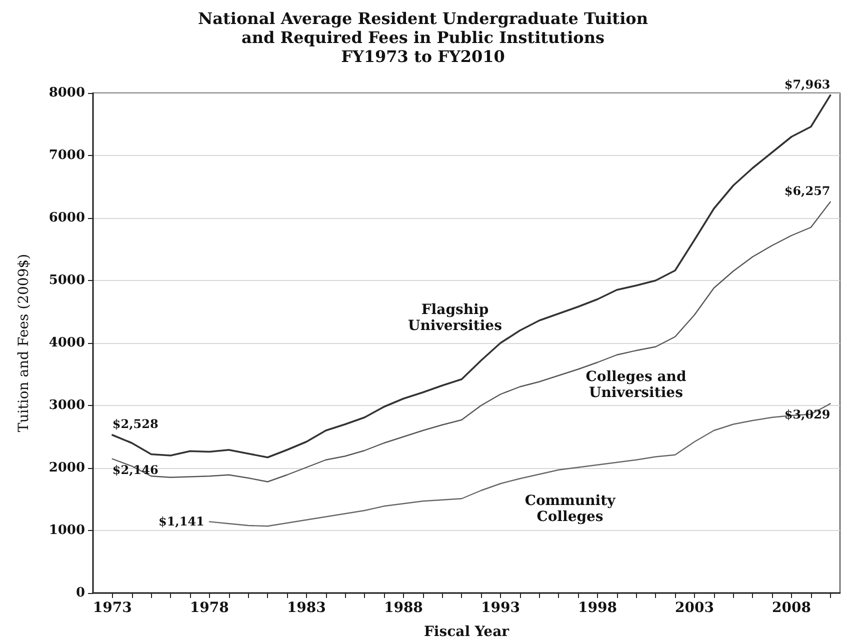 The image size is (846, 644). What do you see at coordinates (135, 424) in the screenshot?
I see `data-label: $2,528` at bounding box center [135, 424].